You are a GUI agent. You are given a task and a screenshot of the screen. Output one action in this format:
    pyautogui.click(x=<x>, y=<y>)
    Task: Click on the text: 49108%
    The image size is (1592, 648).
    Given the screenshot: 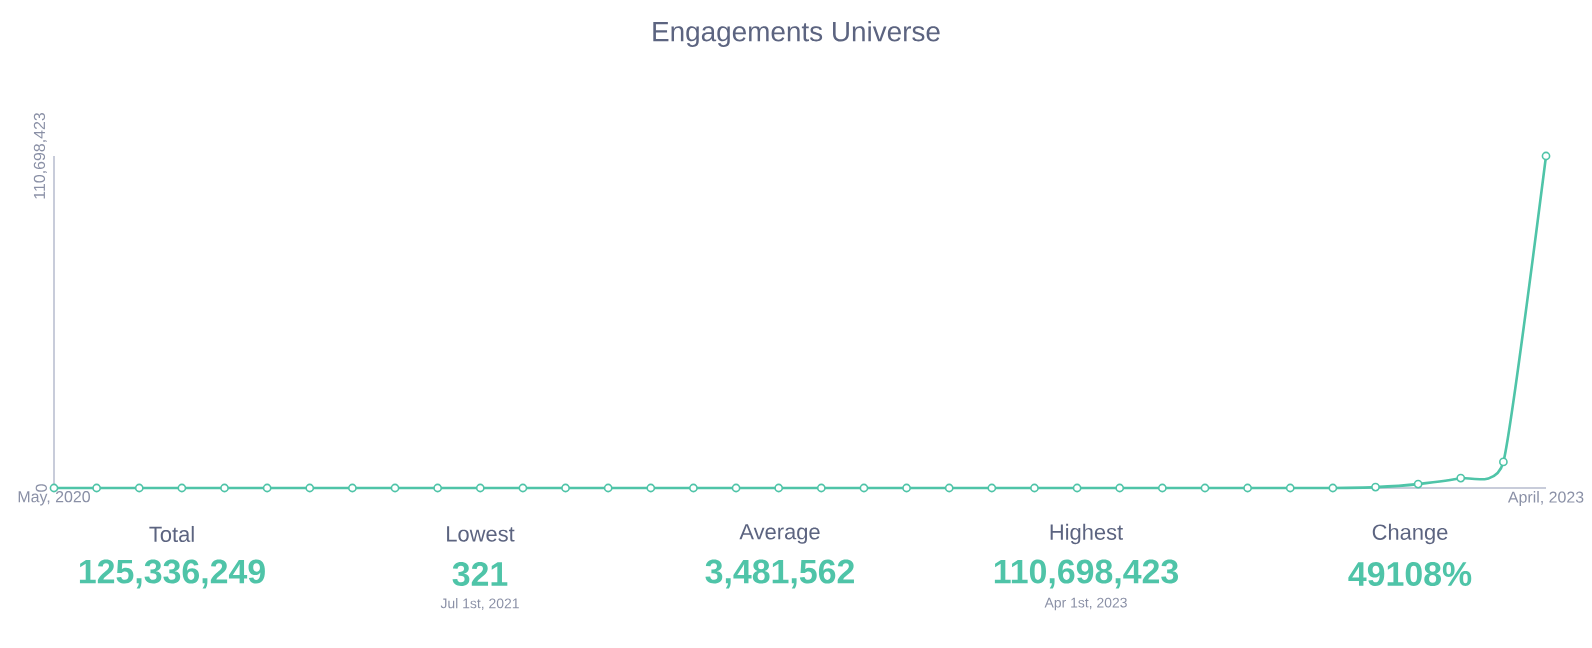 What is the action you would take?
    pyautogui.click(x=1410, y=574)
    